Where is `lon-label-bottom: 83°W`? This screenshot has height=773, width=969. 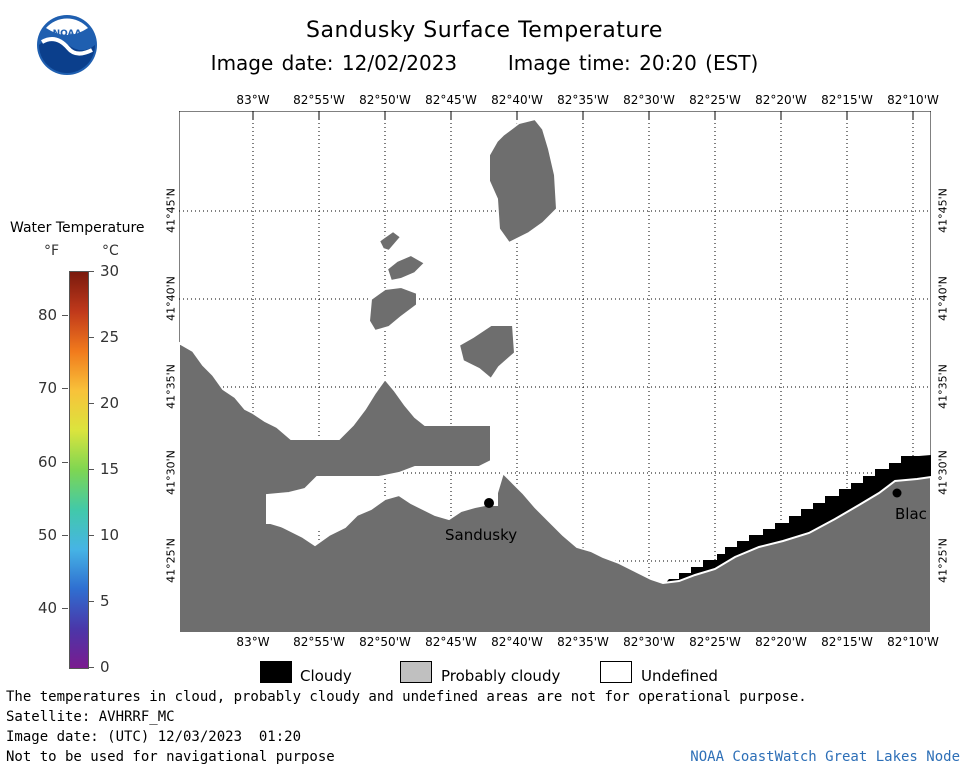
lon-label-bottom: 83°W is located at coordinates (253, 642).